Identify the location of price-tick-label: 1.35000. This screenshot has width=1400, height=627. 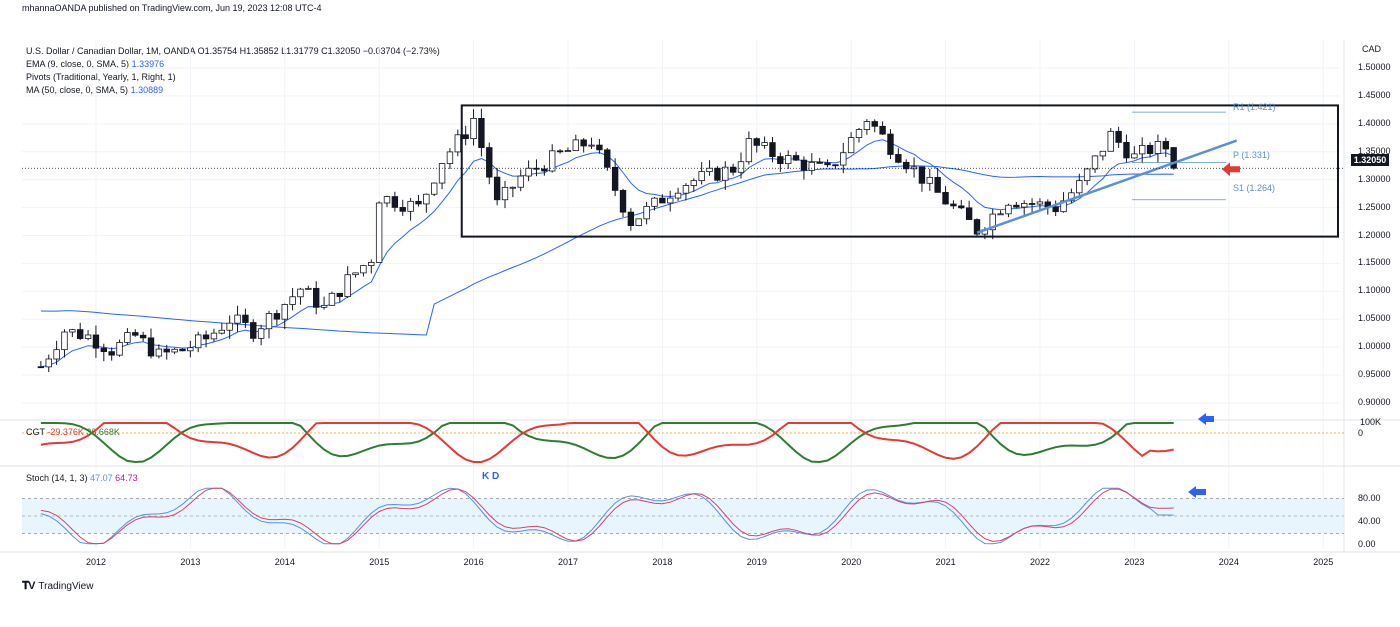
(1374, 150).